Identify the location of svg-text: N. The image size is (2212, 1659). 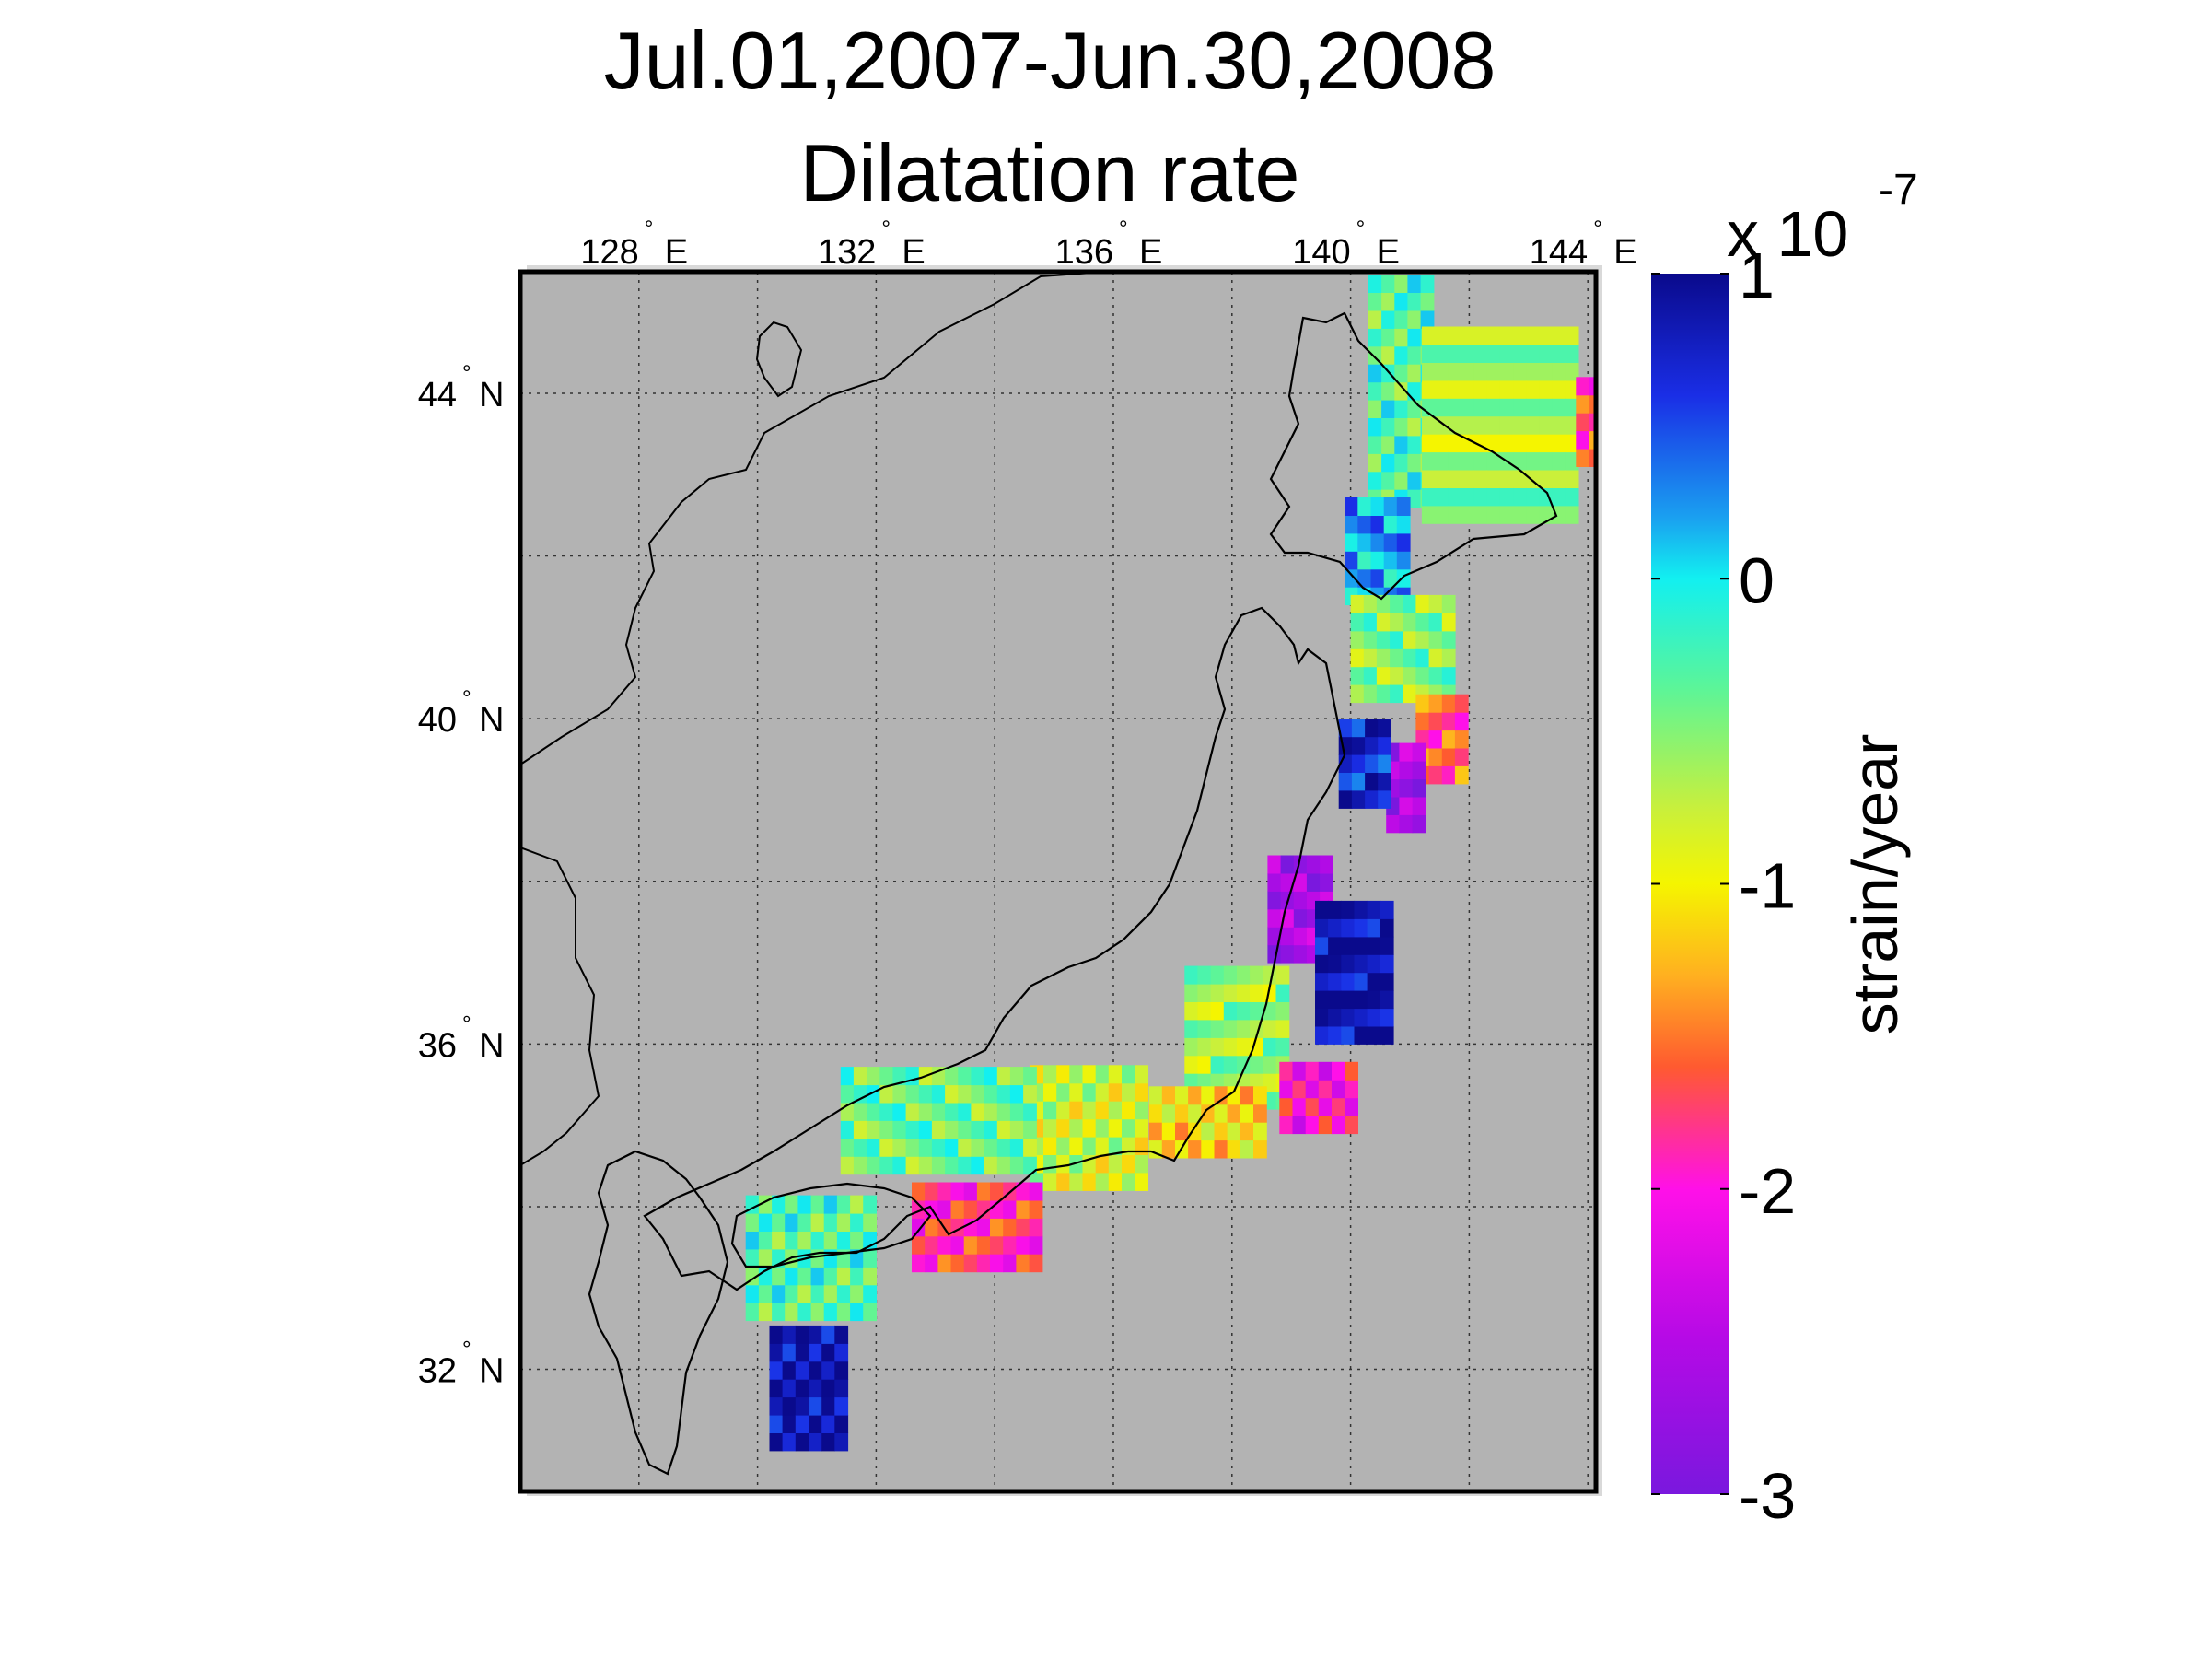
(492, 1045).